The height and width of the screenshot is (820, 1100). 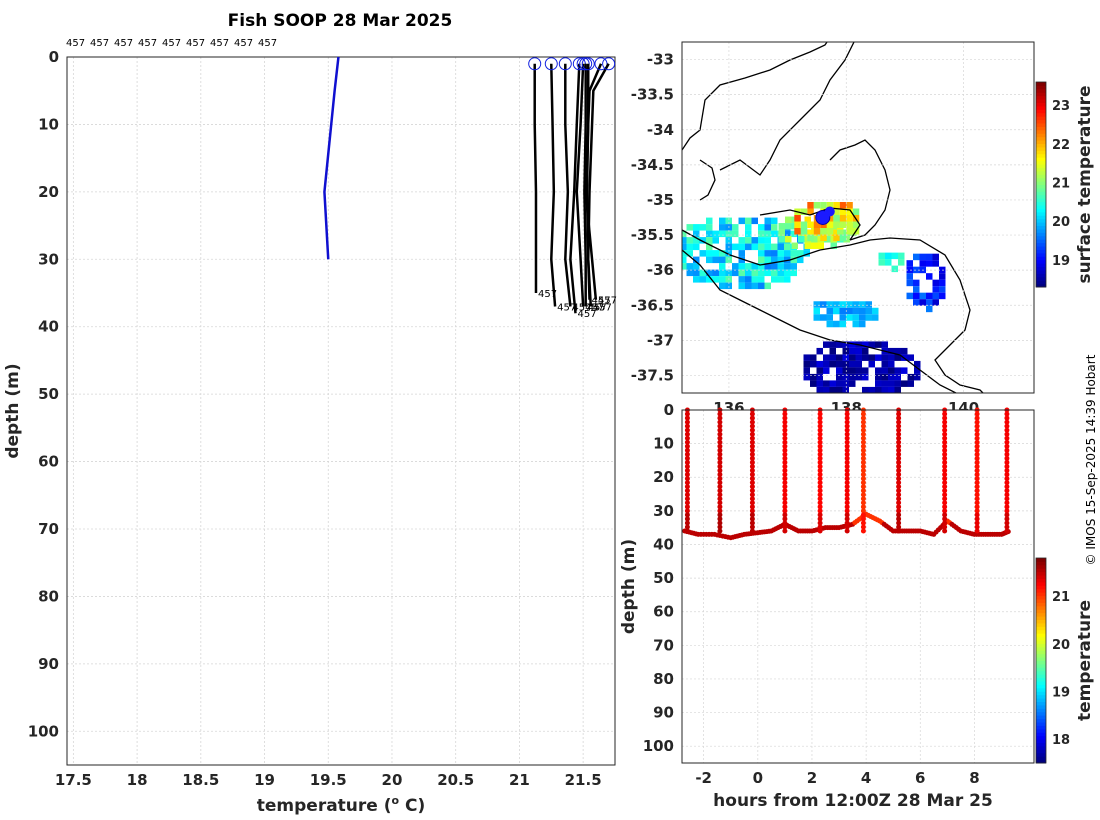 What do you see at coordinates (660, 340) in the screenshot?
I see `map-lat-tick: -37` at bounding box center [660, 340].